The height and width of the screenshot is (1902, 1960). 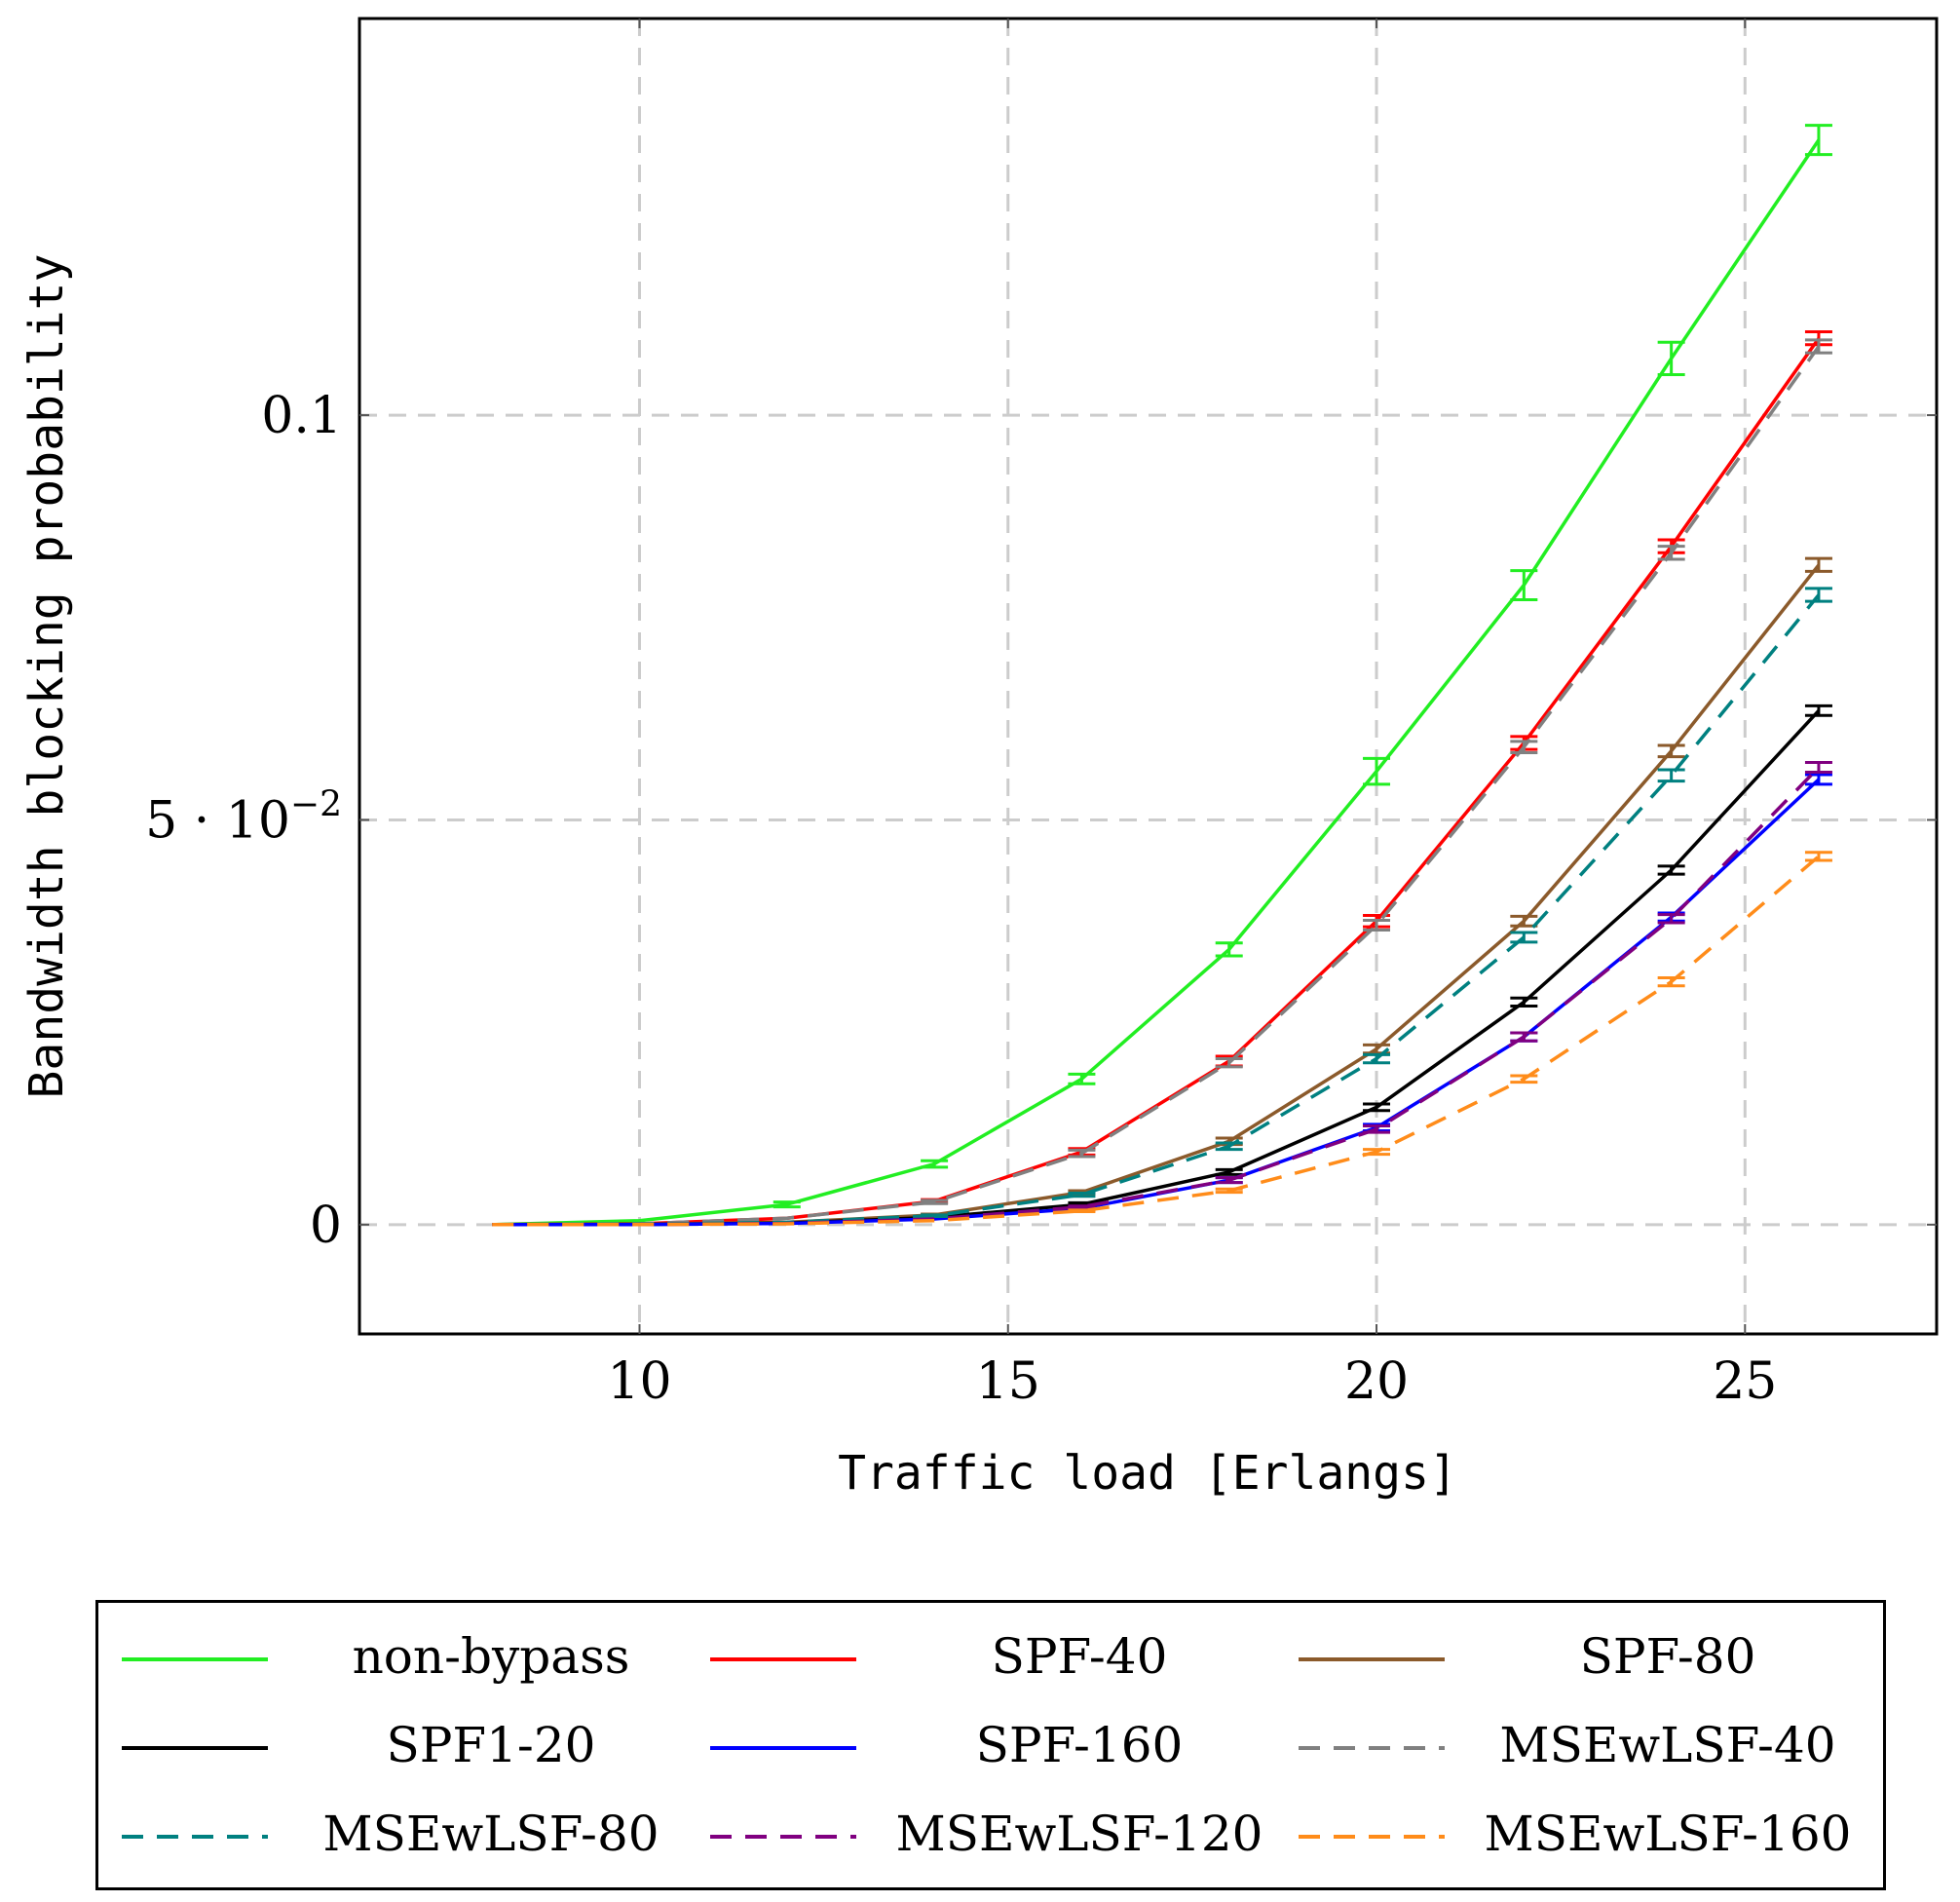 I want to click on legend-label: SPF-160, so click(x=1080, y=1744).